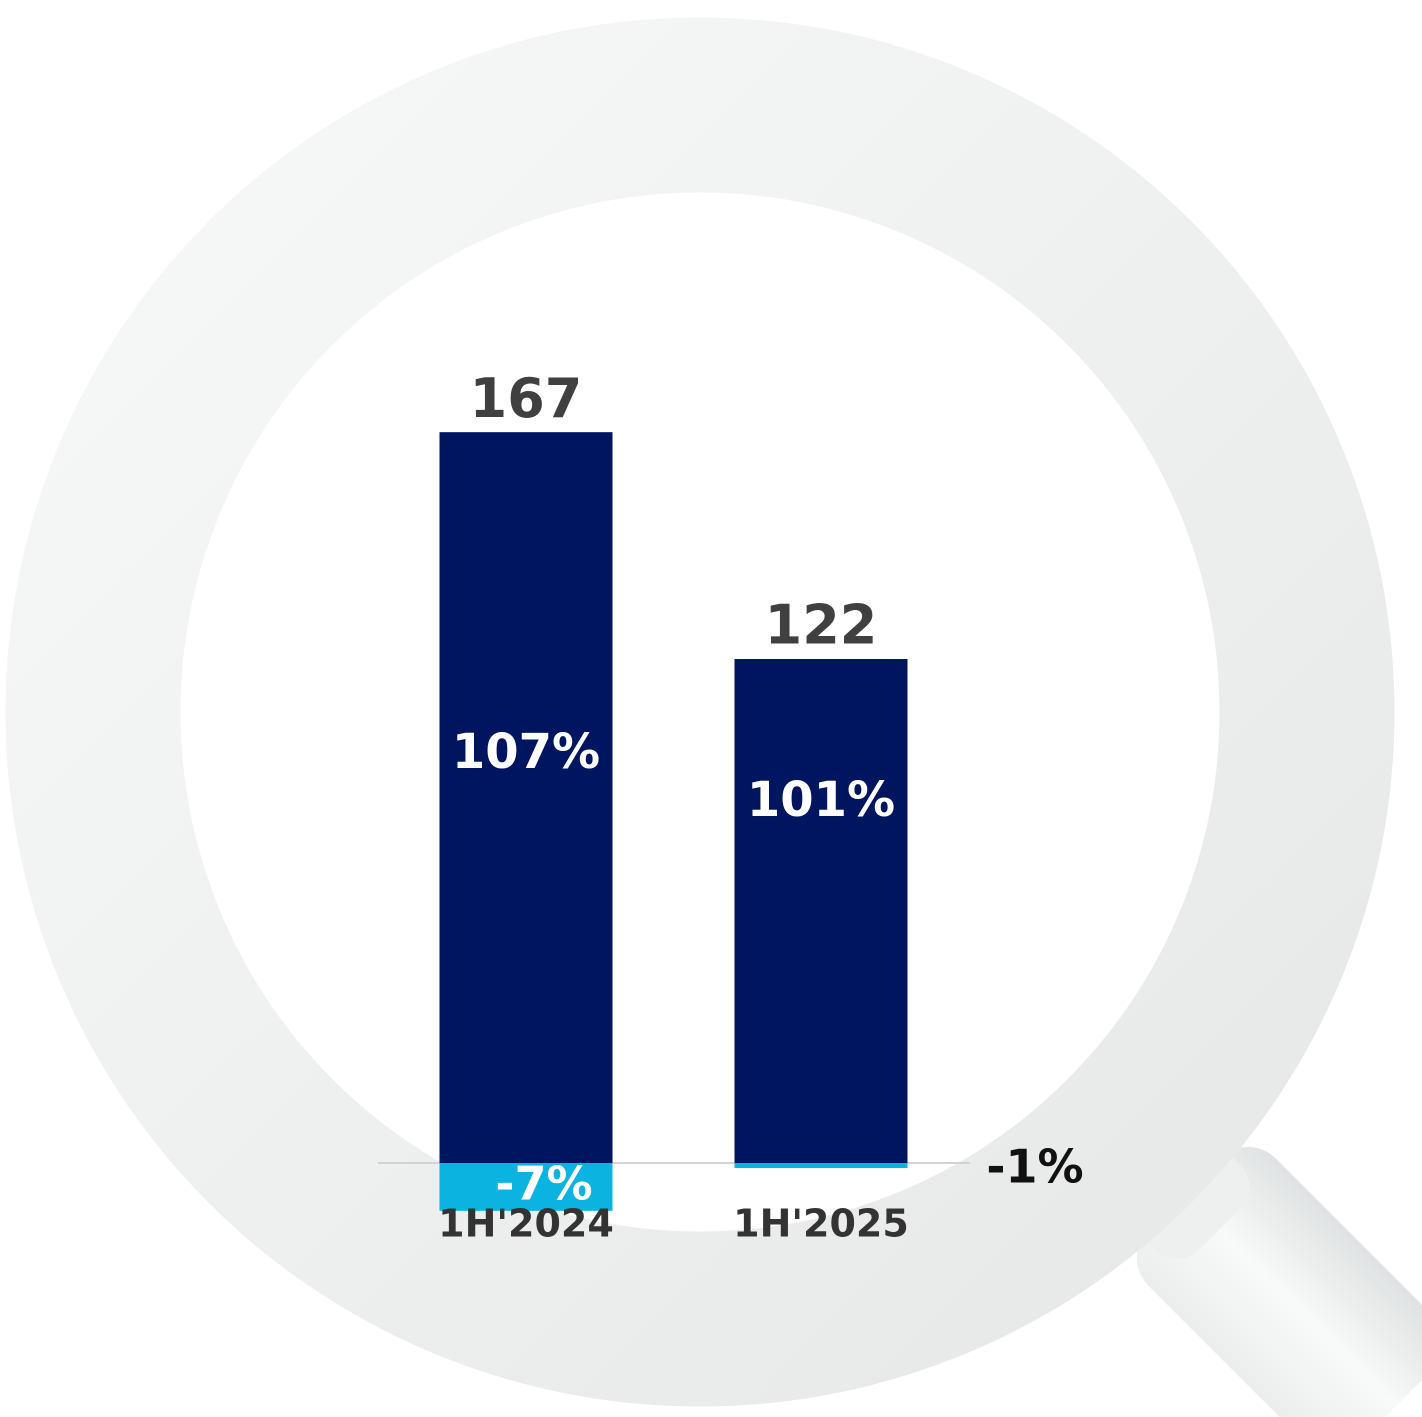 This screenshot has height=1417, width=1422. What do you see at coordinates (821, 625) in the screenshot?
I see `total-label: 122` at bounding box center [821, 625].